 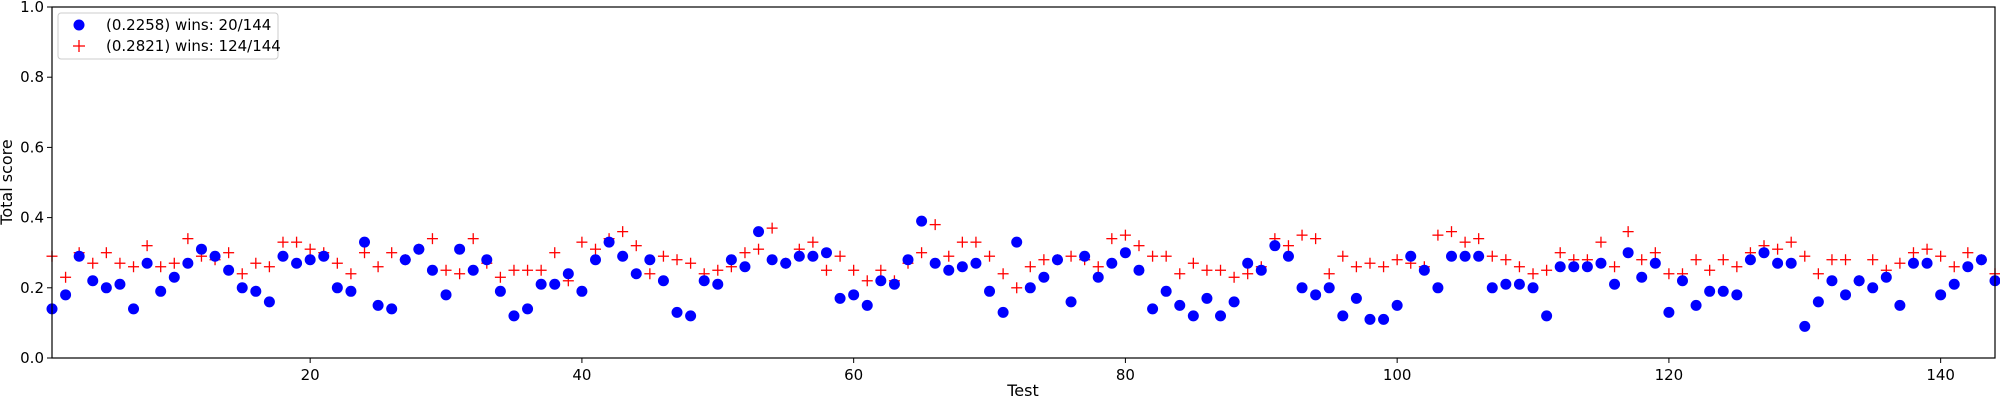 I want to click on y-tick-label: 0.4, so click(x=32, y=218).